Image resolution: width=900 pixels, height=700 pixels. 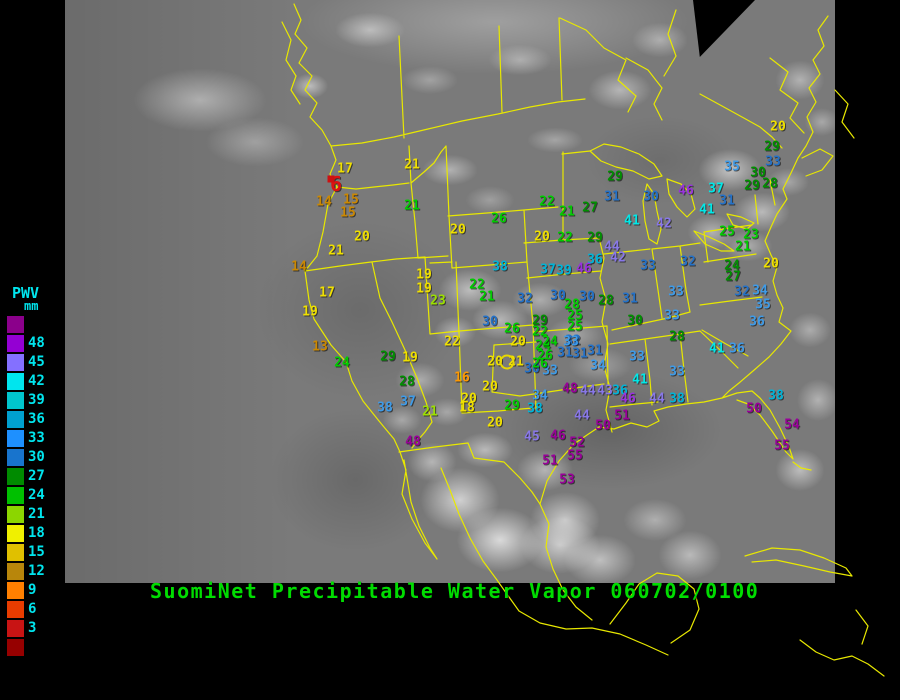 What do you see at coordinates (732, 167) in the screenshot?
I see `station-pwv-value: 35` at bounding box center [732, 167].